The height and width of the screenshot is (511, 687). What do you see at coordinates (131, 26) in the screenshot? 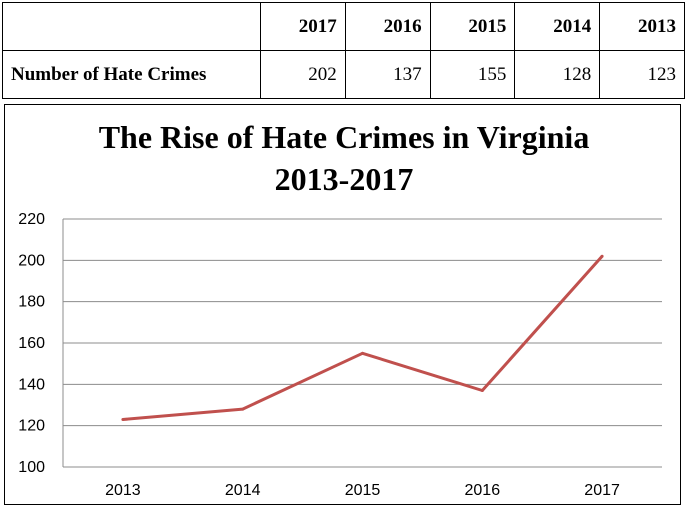
I see `table-header-blank` at bounding box center [131, 26].